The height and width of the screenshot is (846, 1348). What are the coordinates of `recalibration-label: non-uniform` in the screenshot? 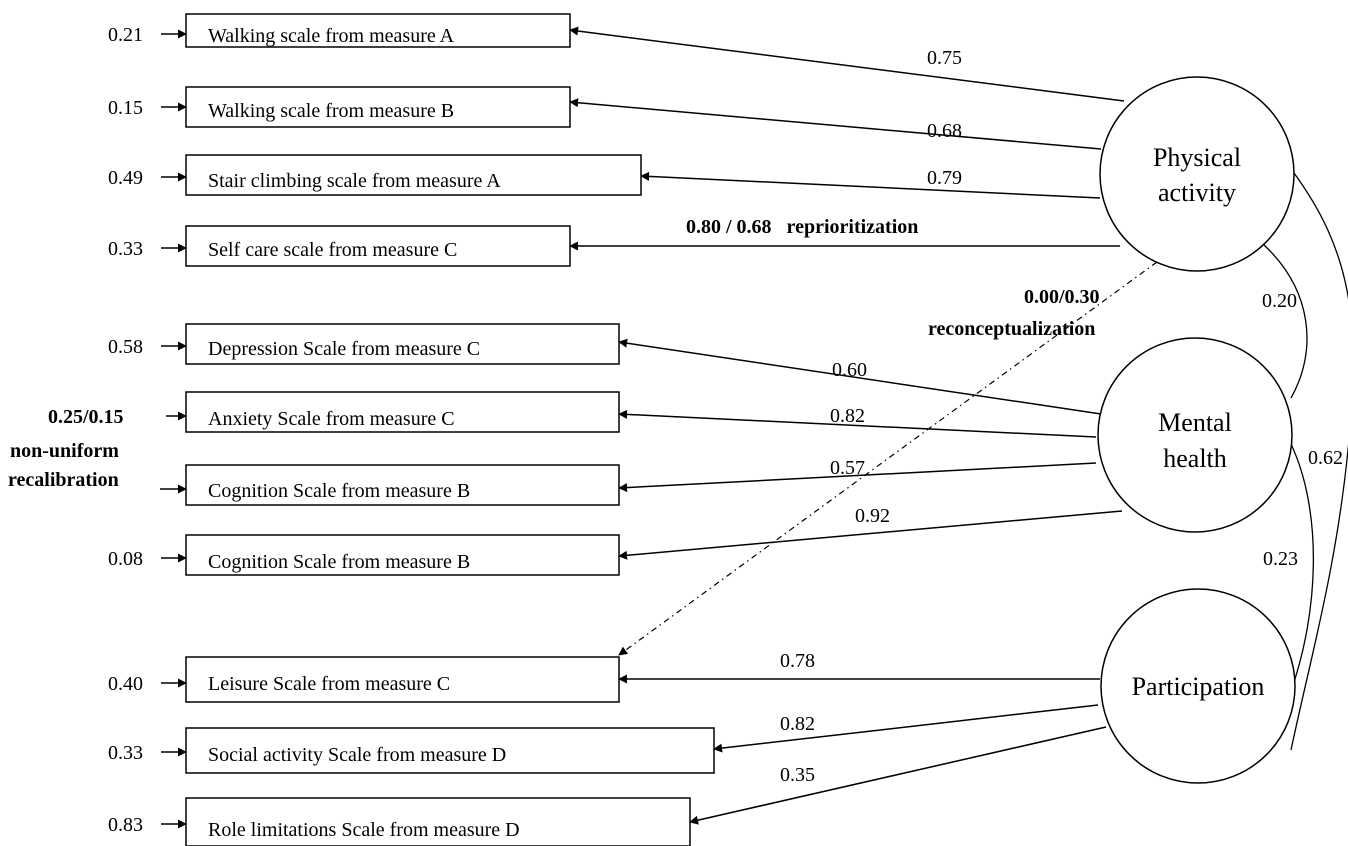 It's located at (64, 451).